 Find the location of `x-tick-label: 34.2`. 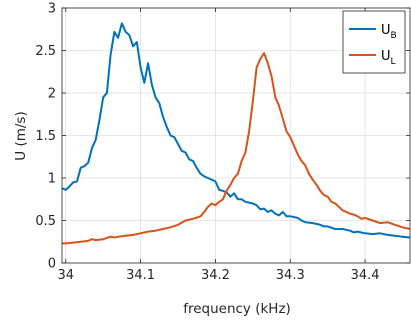

x-tick-label: 34.2 is located at coordinates (215, 275).